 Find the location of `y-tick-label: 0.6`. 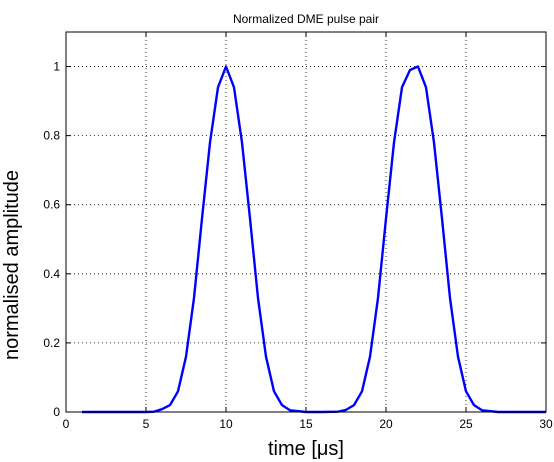

y-tick-label: 0.6 is located at coordinates (51, 205).